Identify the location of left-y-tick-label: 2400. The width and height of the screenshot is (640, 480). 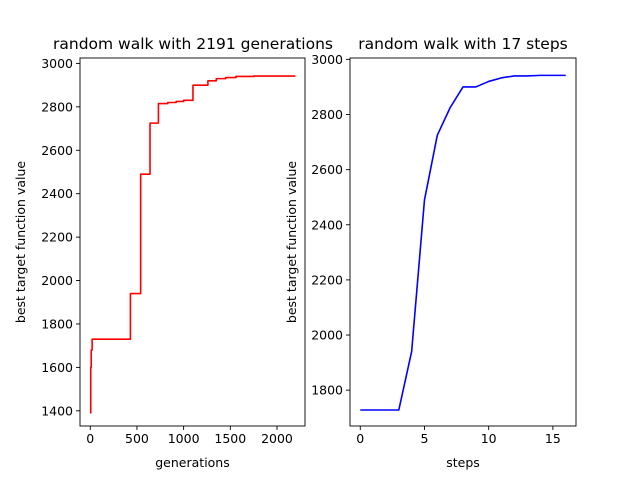
(57, 193).